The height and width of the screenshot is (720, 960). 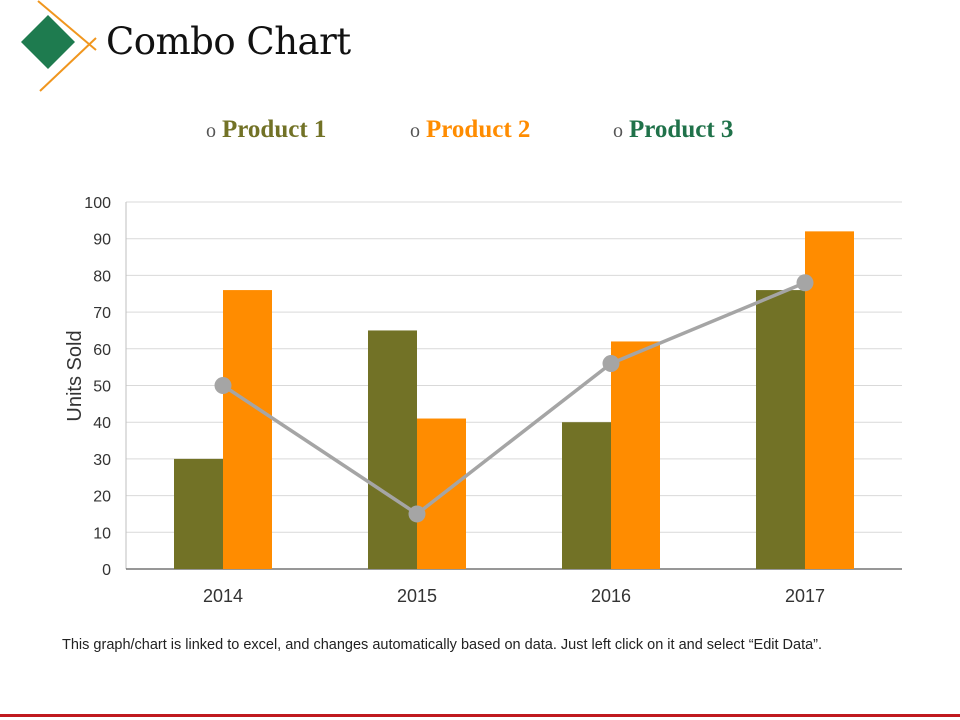 I want to click on legend-item-product-1: o Product 1, so click(x=266, y=130).